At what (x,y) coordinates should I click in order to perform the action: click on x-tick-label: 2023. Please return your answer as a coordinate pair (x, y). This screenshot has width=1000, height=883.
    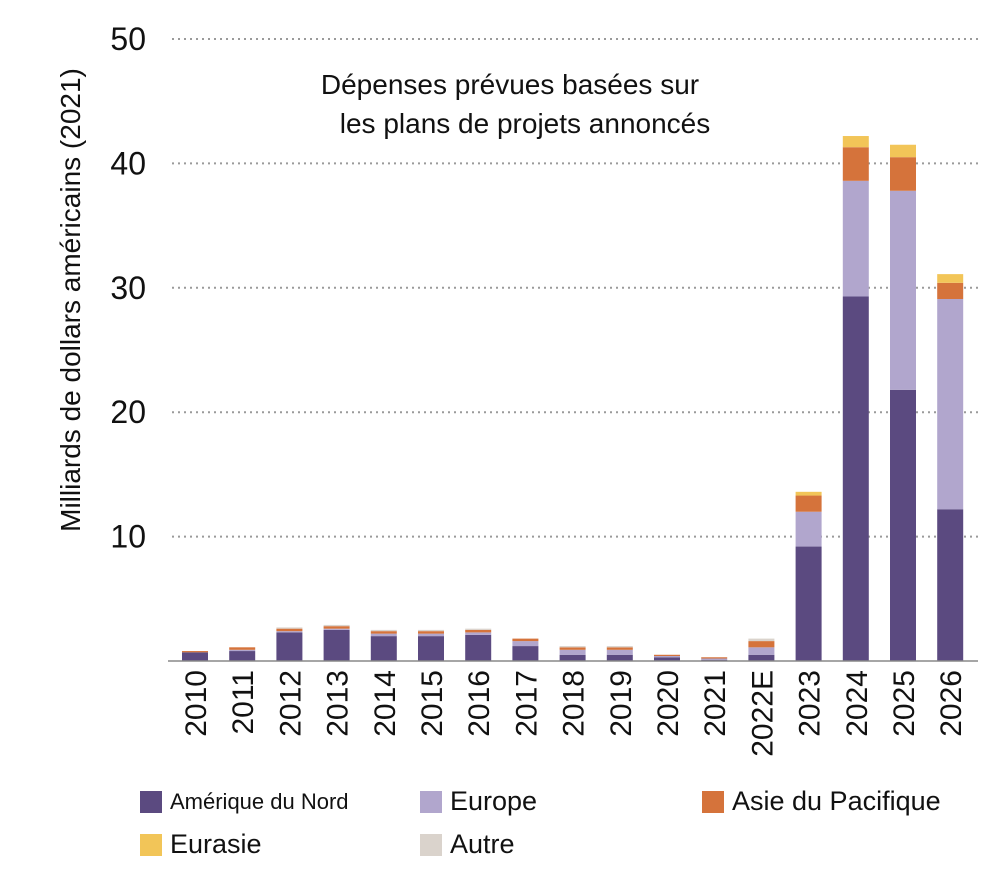
    Looking at the image, I should click on (810, 703).